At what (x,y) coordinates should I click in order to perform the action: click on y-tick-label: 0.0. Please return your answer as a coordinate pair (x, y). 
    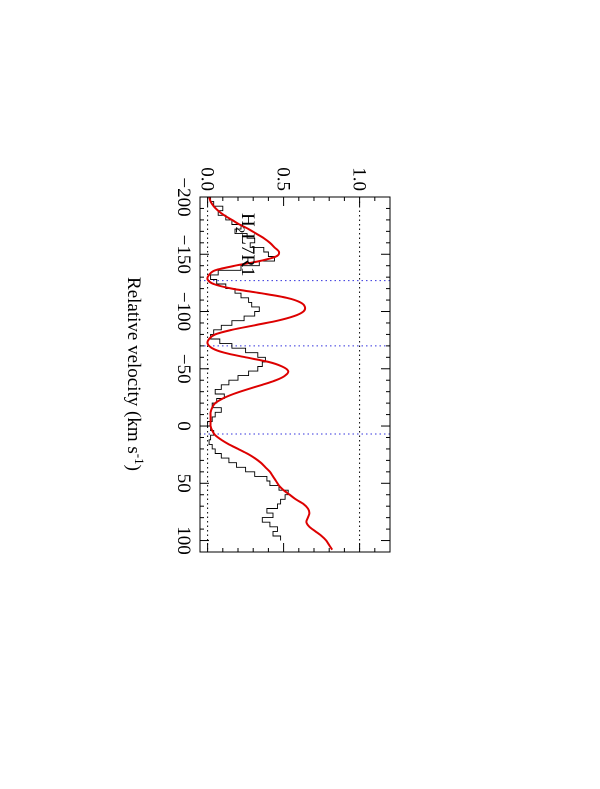
    Looking at the image, I should click on (207, 179).